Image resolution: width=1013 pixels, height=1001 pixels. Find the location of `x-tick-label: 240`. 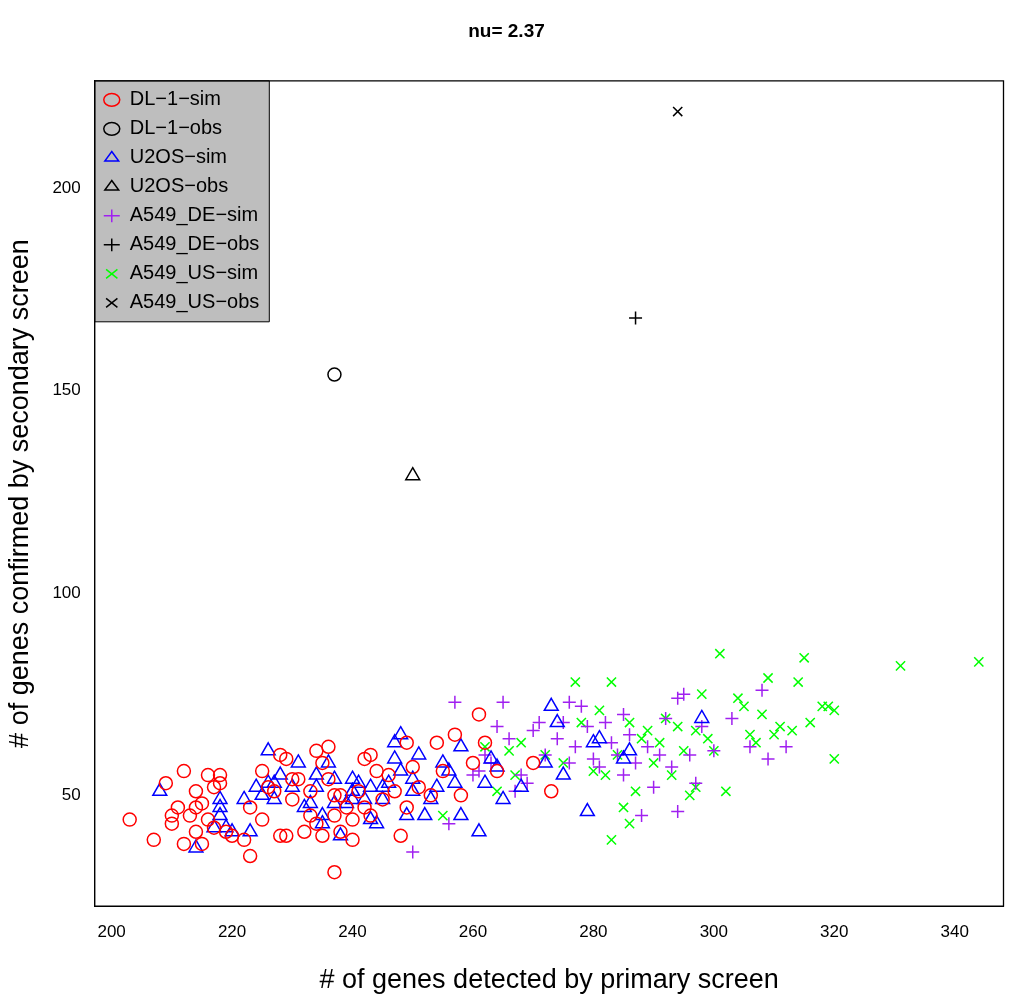

x-tick-label: 240 is located at coordinates (352, 932).